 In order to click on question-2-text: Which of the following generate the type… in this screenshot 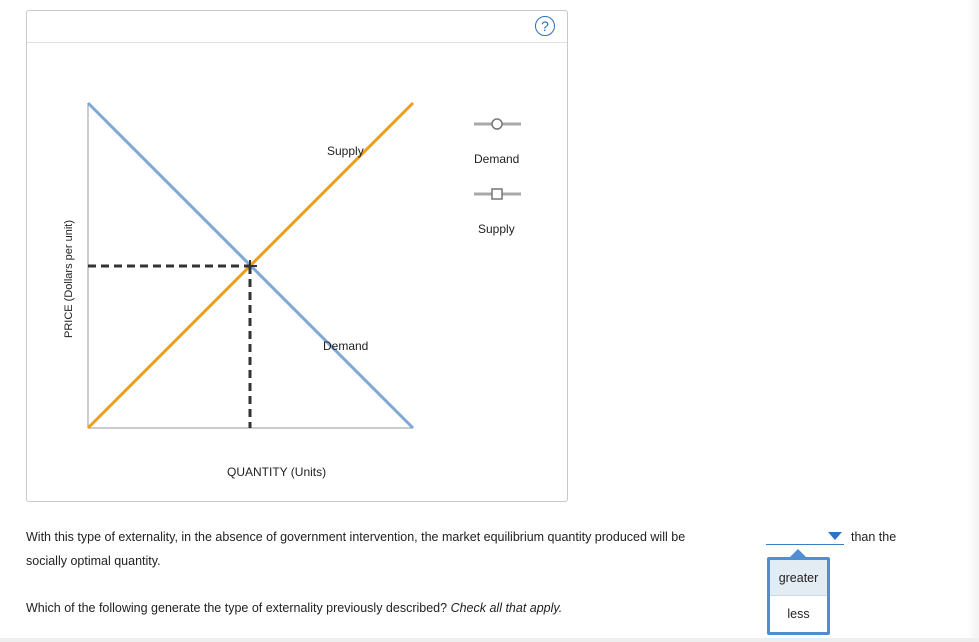, I will do `click(237, 608)`.